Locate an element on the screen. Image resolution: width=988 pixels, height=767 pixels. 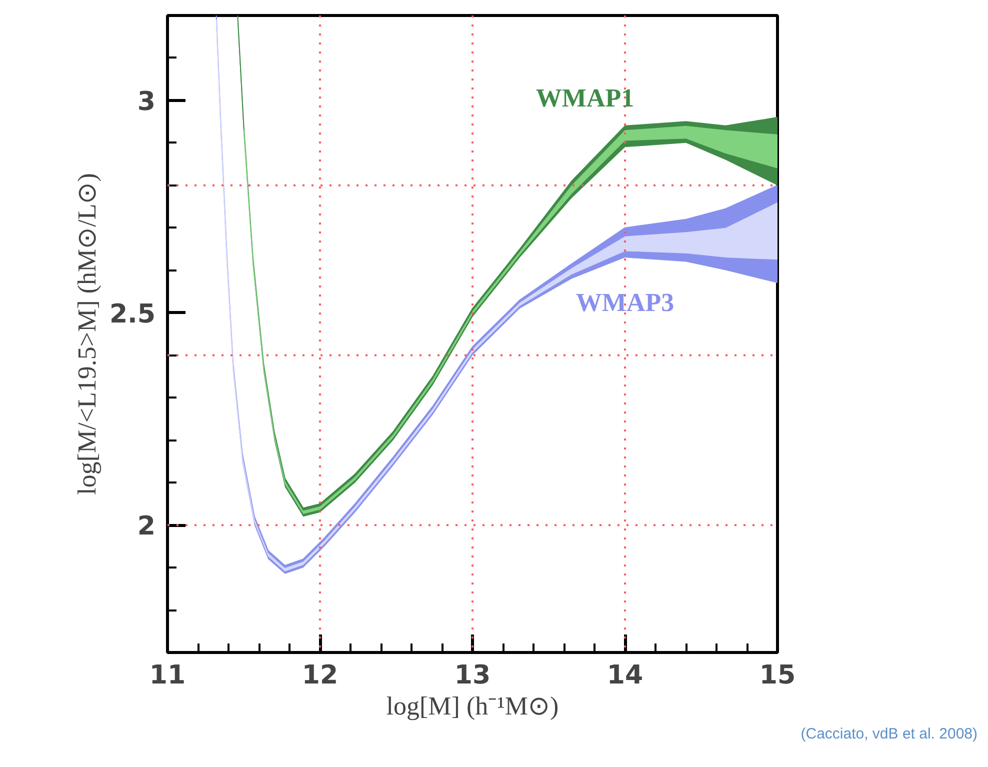
series-label: WMAP1 is located at coordinates (585, 97).